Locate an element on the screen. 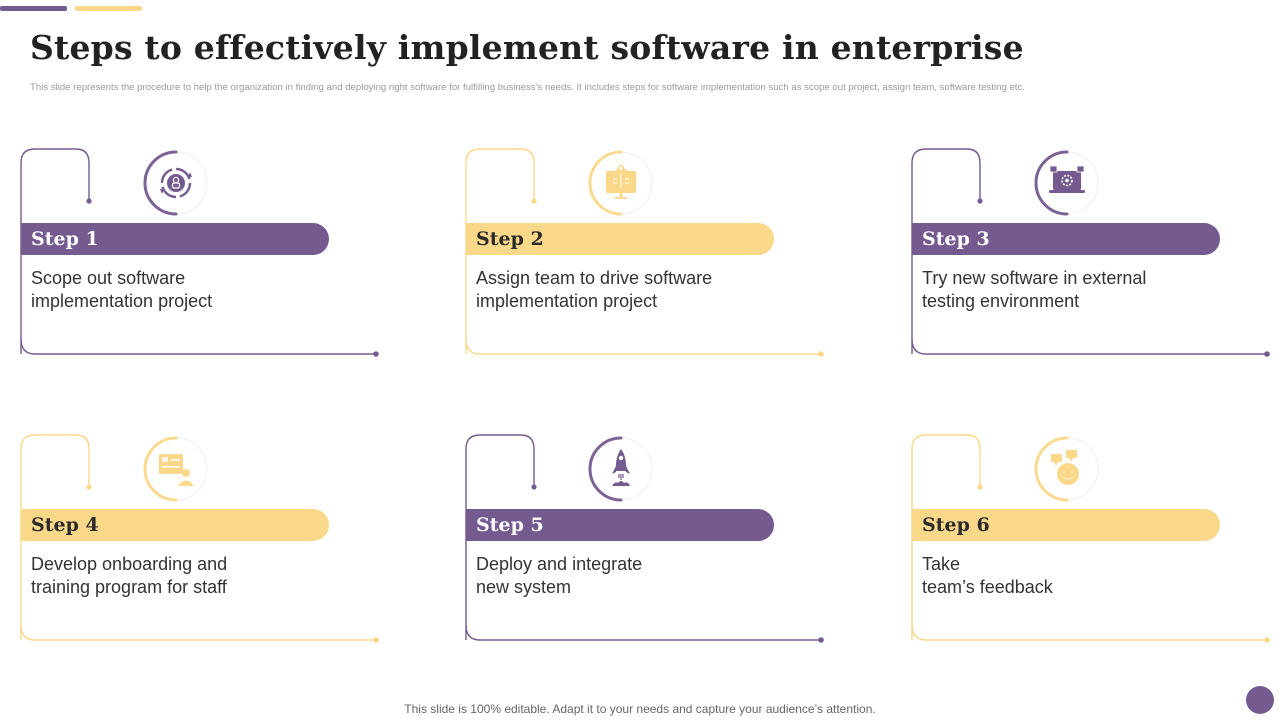 The width and height of the screenshot is (1280, 720). laptop-gear-icon is located at coordinates (1066, 183).